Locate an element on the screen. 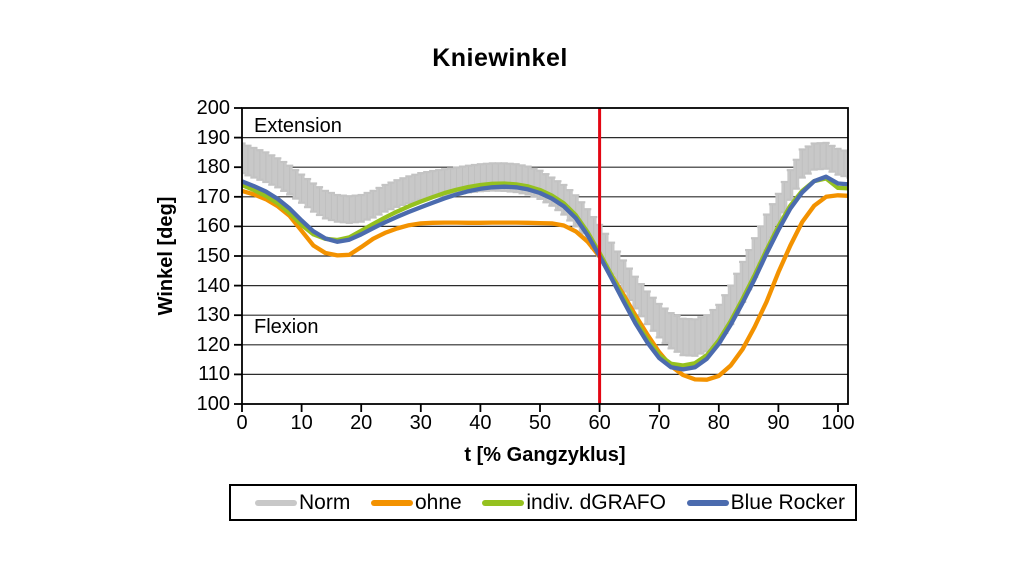 The height and width of the screenshot is (576, 1024). y-tick-label: 190 is located at coordinates (213, 137).